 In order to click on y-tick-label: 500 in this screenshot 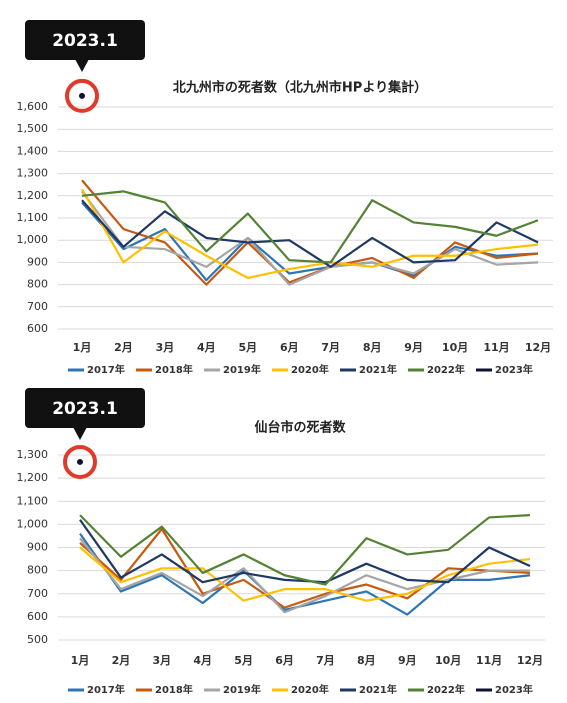, I will do `click(37, 639)`.